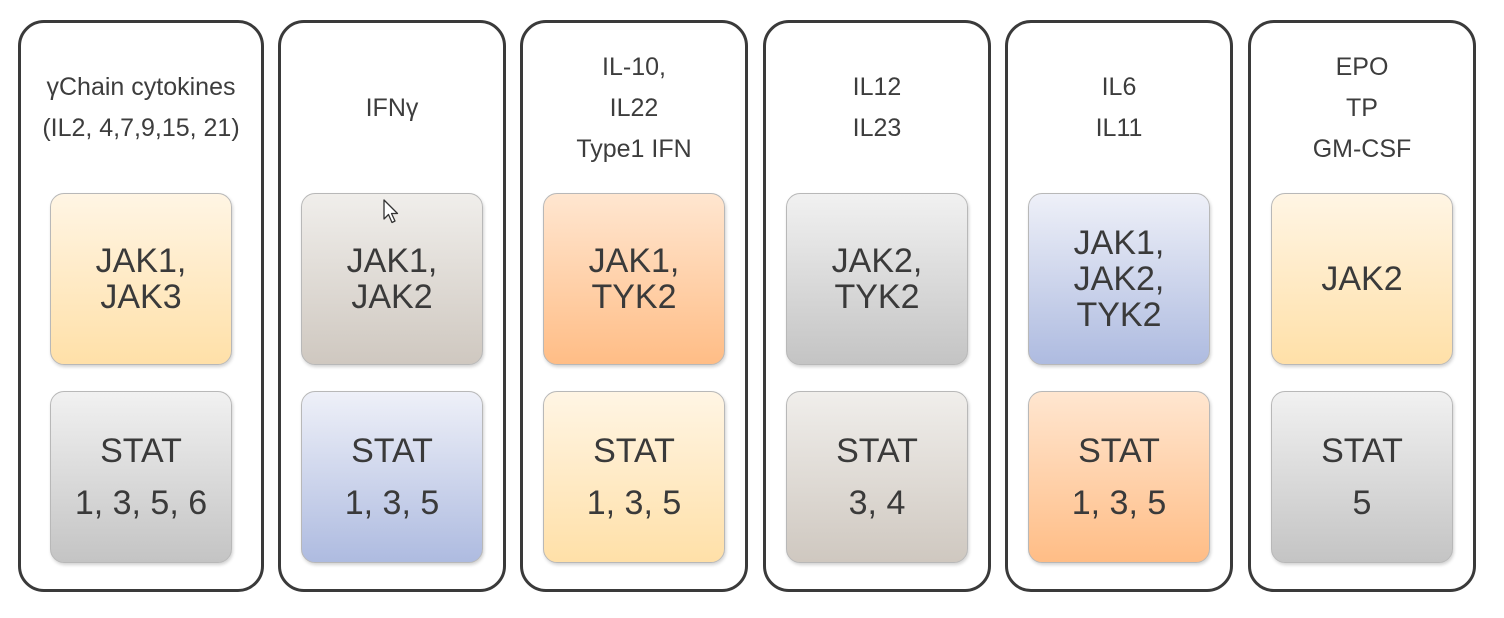  I want to click on header-line: IL23, so click(877, 128).